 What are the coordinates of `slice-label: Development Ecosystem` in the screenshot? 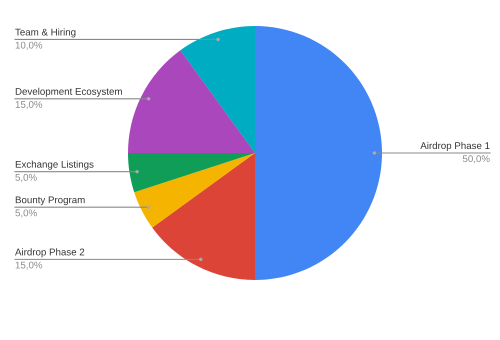 It's located at (69, 92).